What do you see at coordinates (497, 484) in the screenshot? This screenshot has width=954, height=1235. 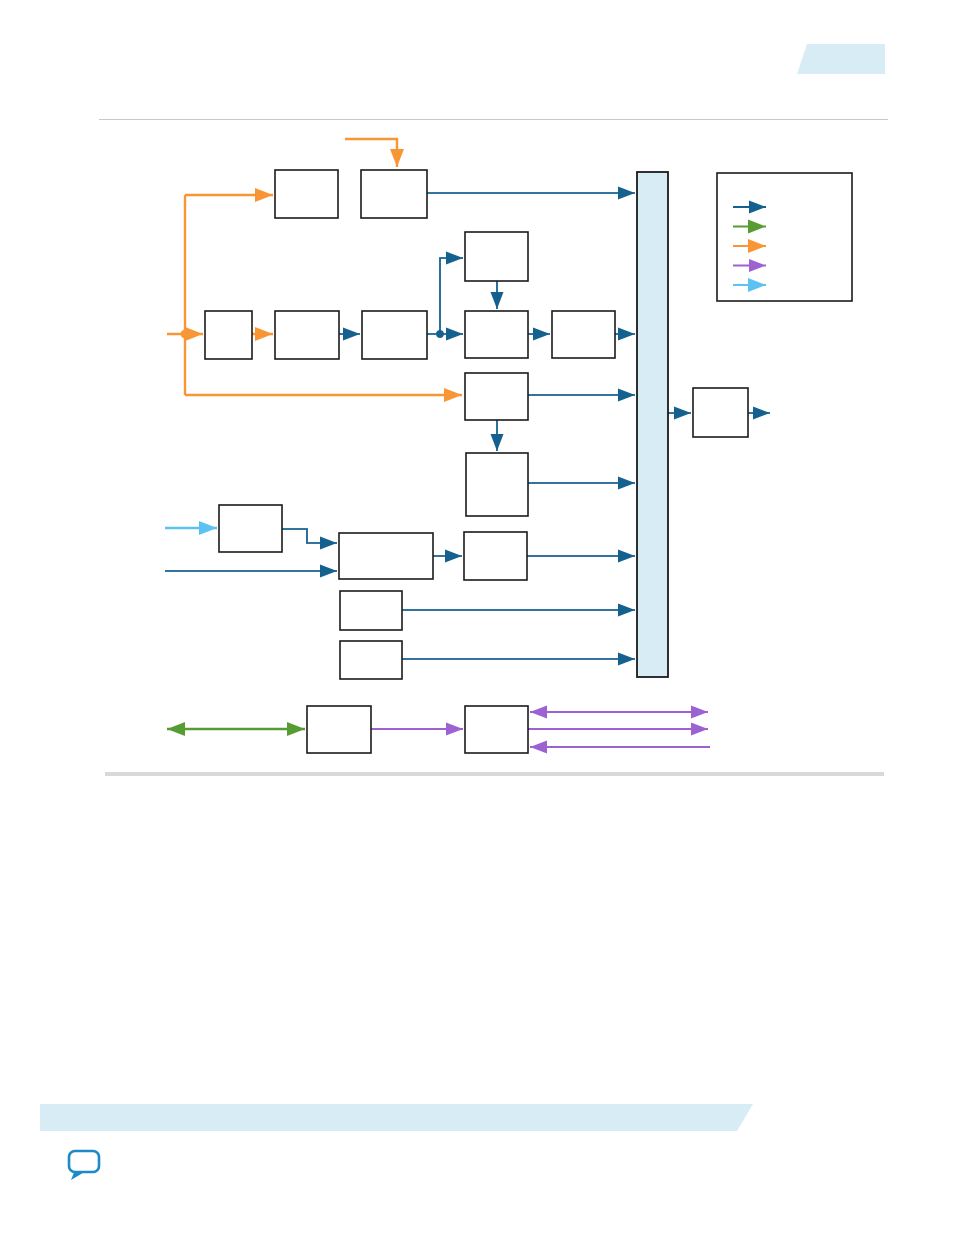 I see `block-d2` at bounding box center [497, 484].